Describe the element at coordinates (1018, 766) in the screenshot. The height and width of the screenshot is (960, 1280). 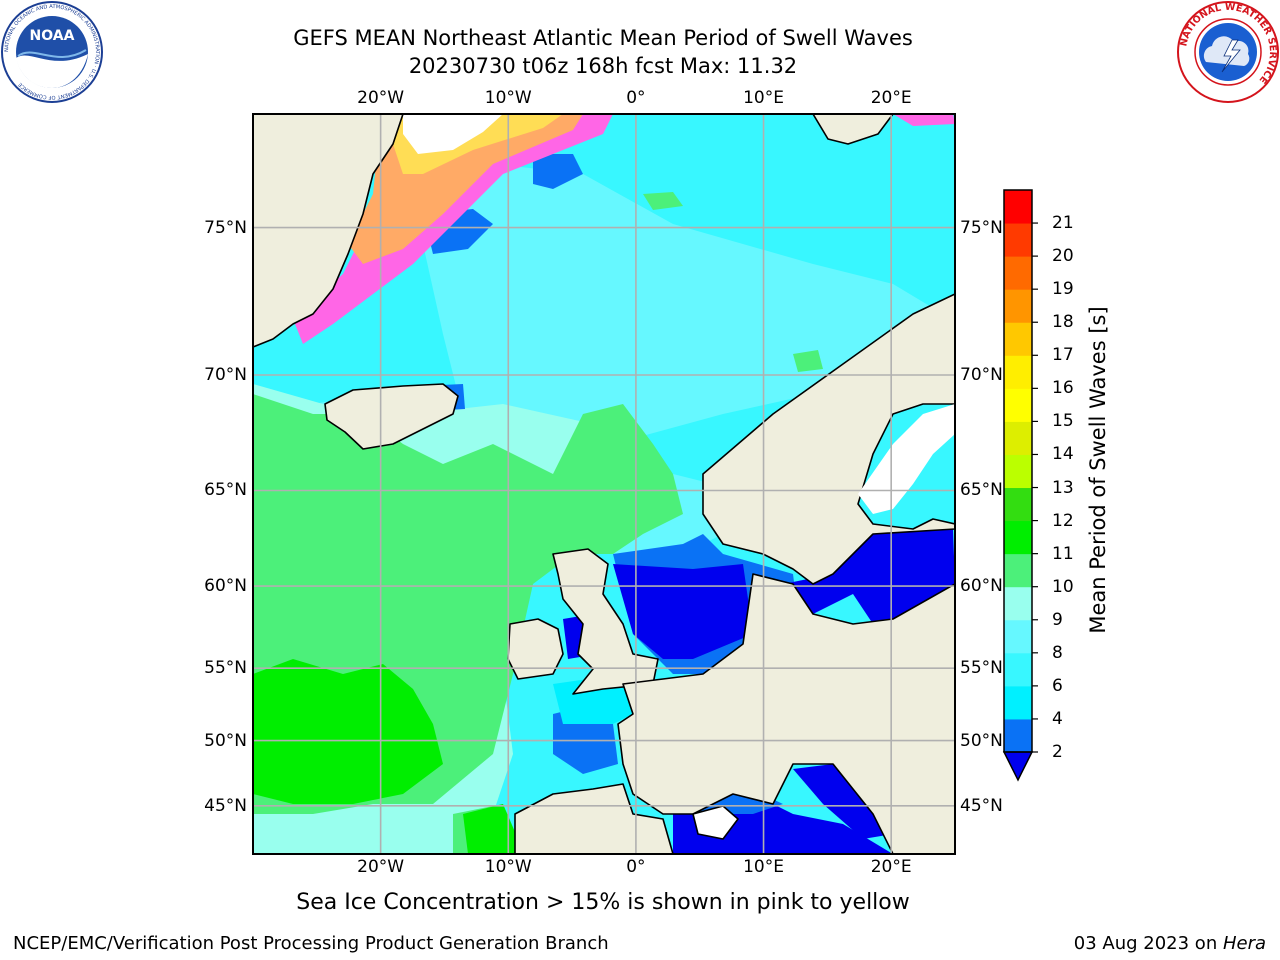
I see `colorbar-under-extension` at that location.